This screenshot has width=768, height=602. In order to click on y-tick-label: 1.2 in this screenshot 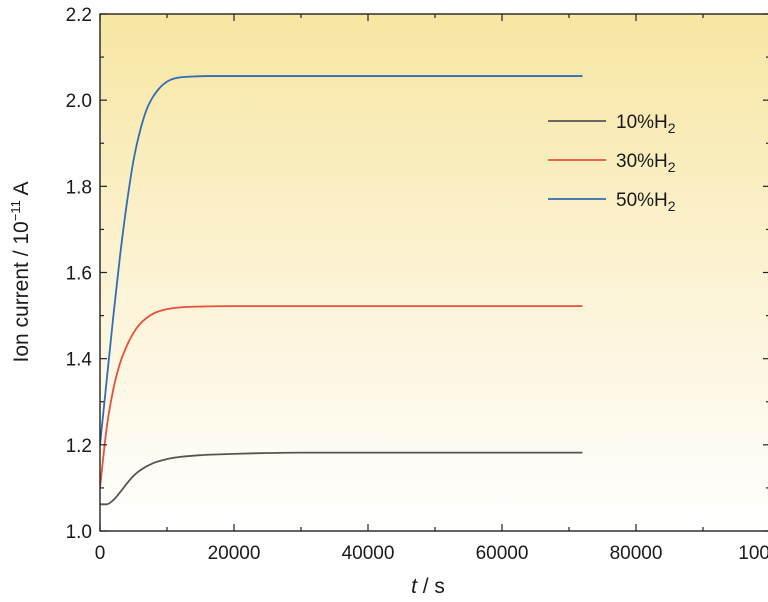, I will do `click(79, 446)`.